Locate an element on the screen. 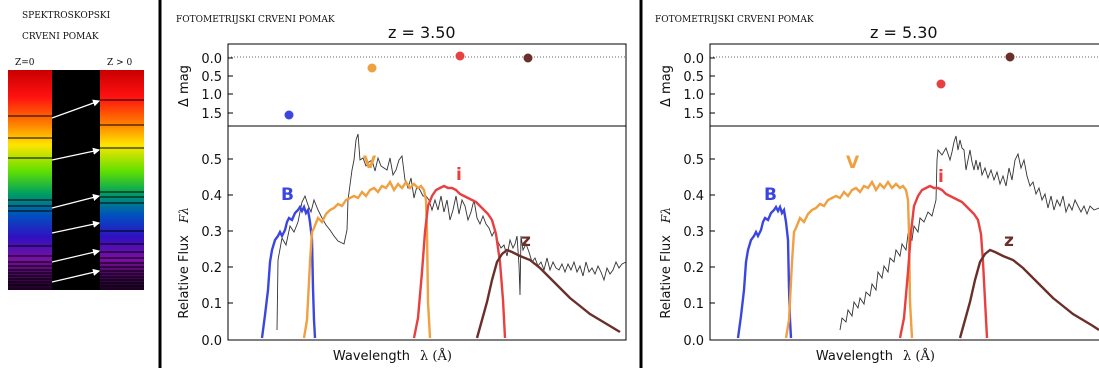 The height and width of the screenshot is (372, 1099). label-z-zero: Z=0 is located at coordinates (25, 63).